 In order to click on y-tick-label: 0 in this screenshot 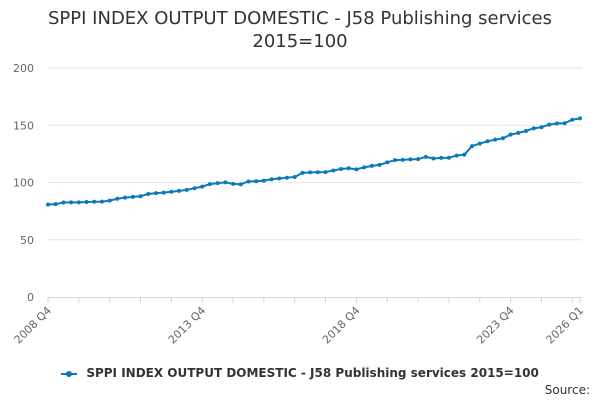, I will do `click(30, 297)`.